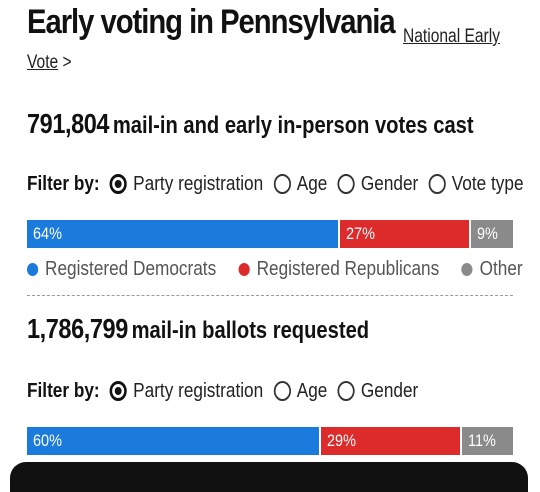 The height and width of the screenshot is (492, 540). I want to click on bar-segment-democrats: 64%, so click(183, 234).